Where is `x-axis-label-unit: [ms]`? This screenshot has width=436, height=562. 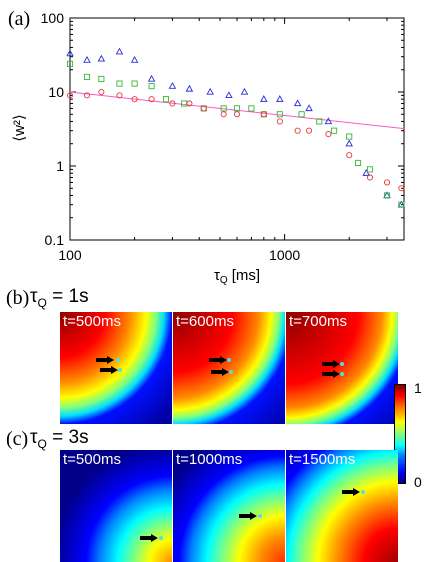
x-axis-label-unit: [ms] is located at coordinates (246, 275).